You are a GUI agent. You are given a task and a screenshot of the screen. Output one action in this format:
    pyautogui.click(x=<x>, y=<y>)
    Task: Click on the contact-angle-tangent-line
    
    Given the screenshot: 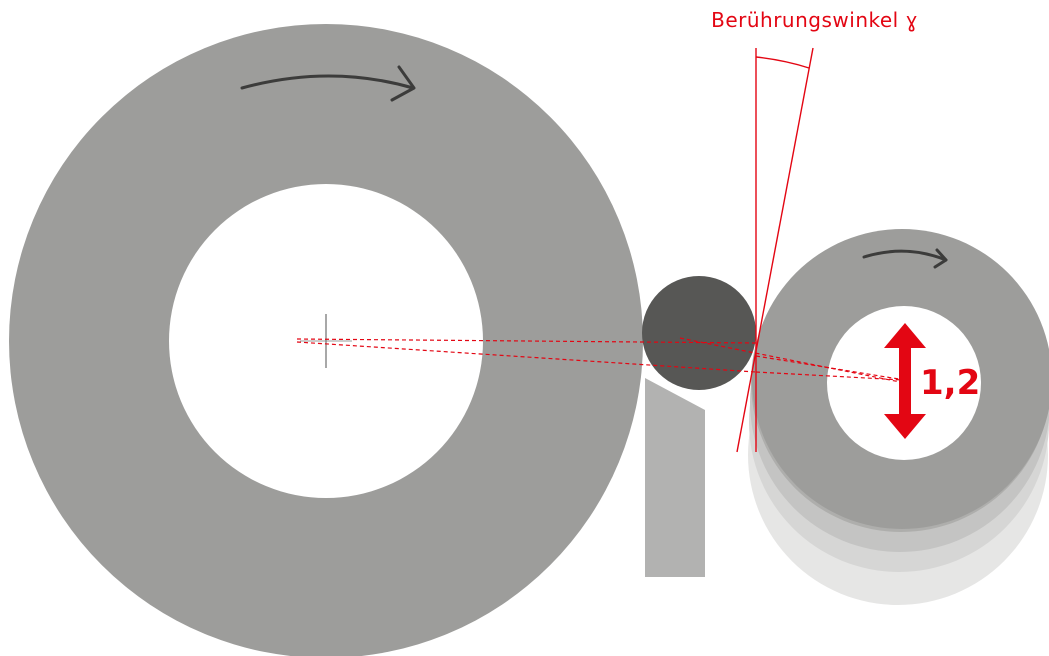 What is the action you would take?
    pyautogui.click(x=775, y=250)
    